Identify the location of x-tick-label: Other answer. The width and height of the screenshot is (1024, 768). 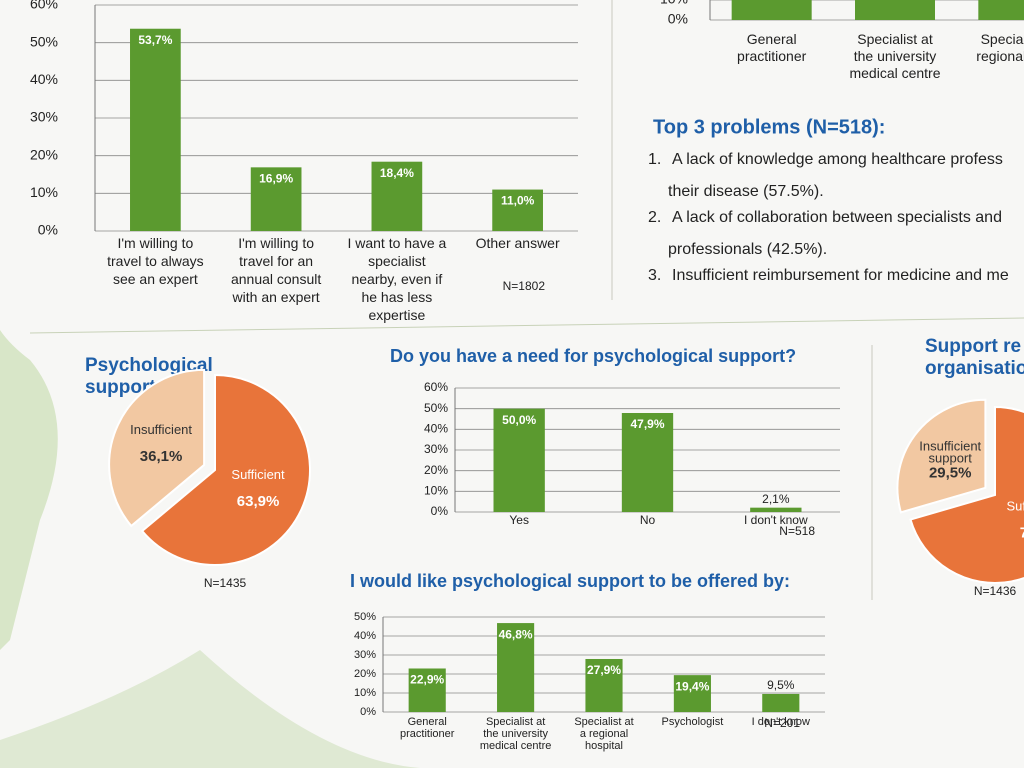
(518, 243).